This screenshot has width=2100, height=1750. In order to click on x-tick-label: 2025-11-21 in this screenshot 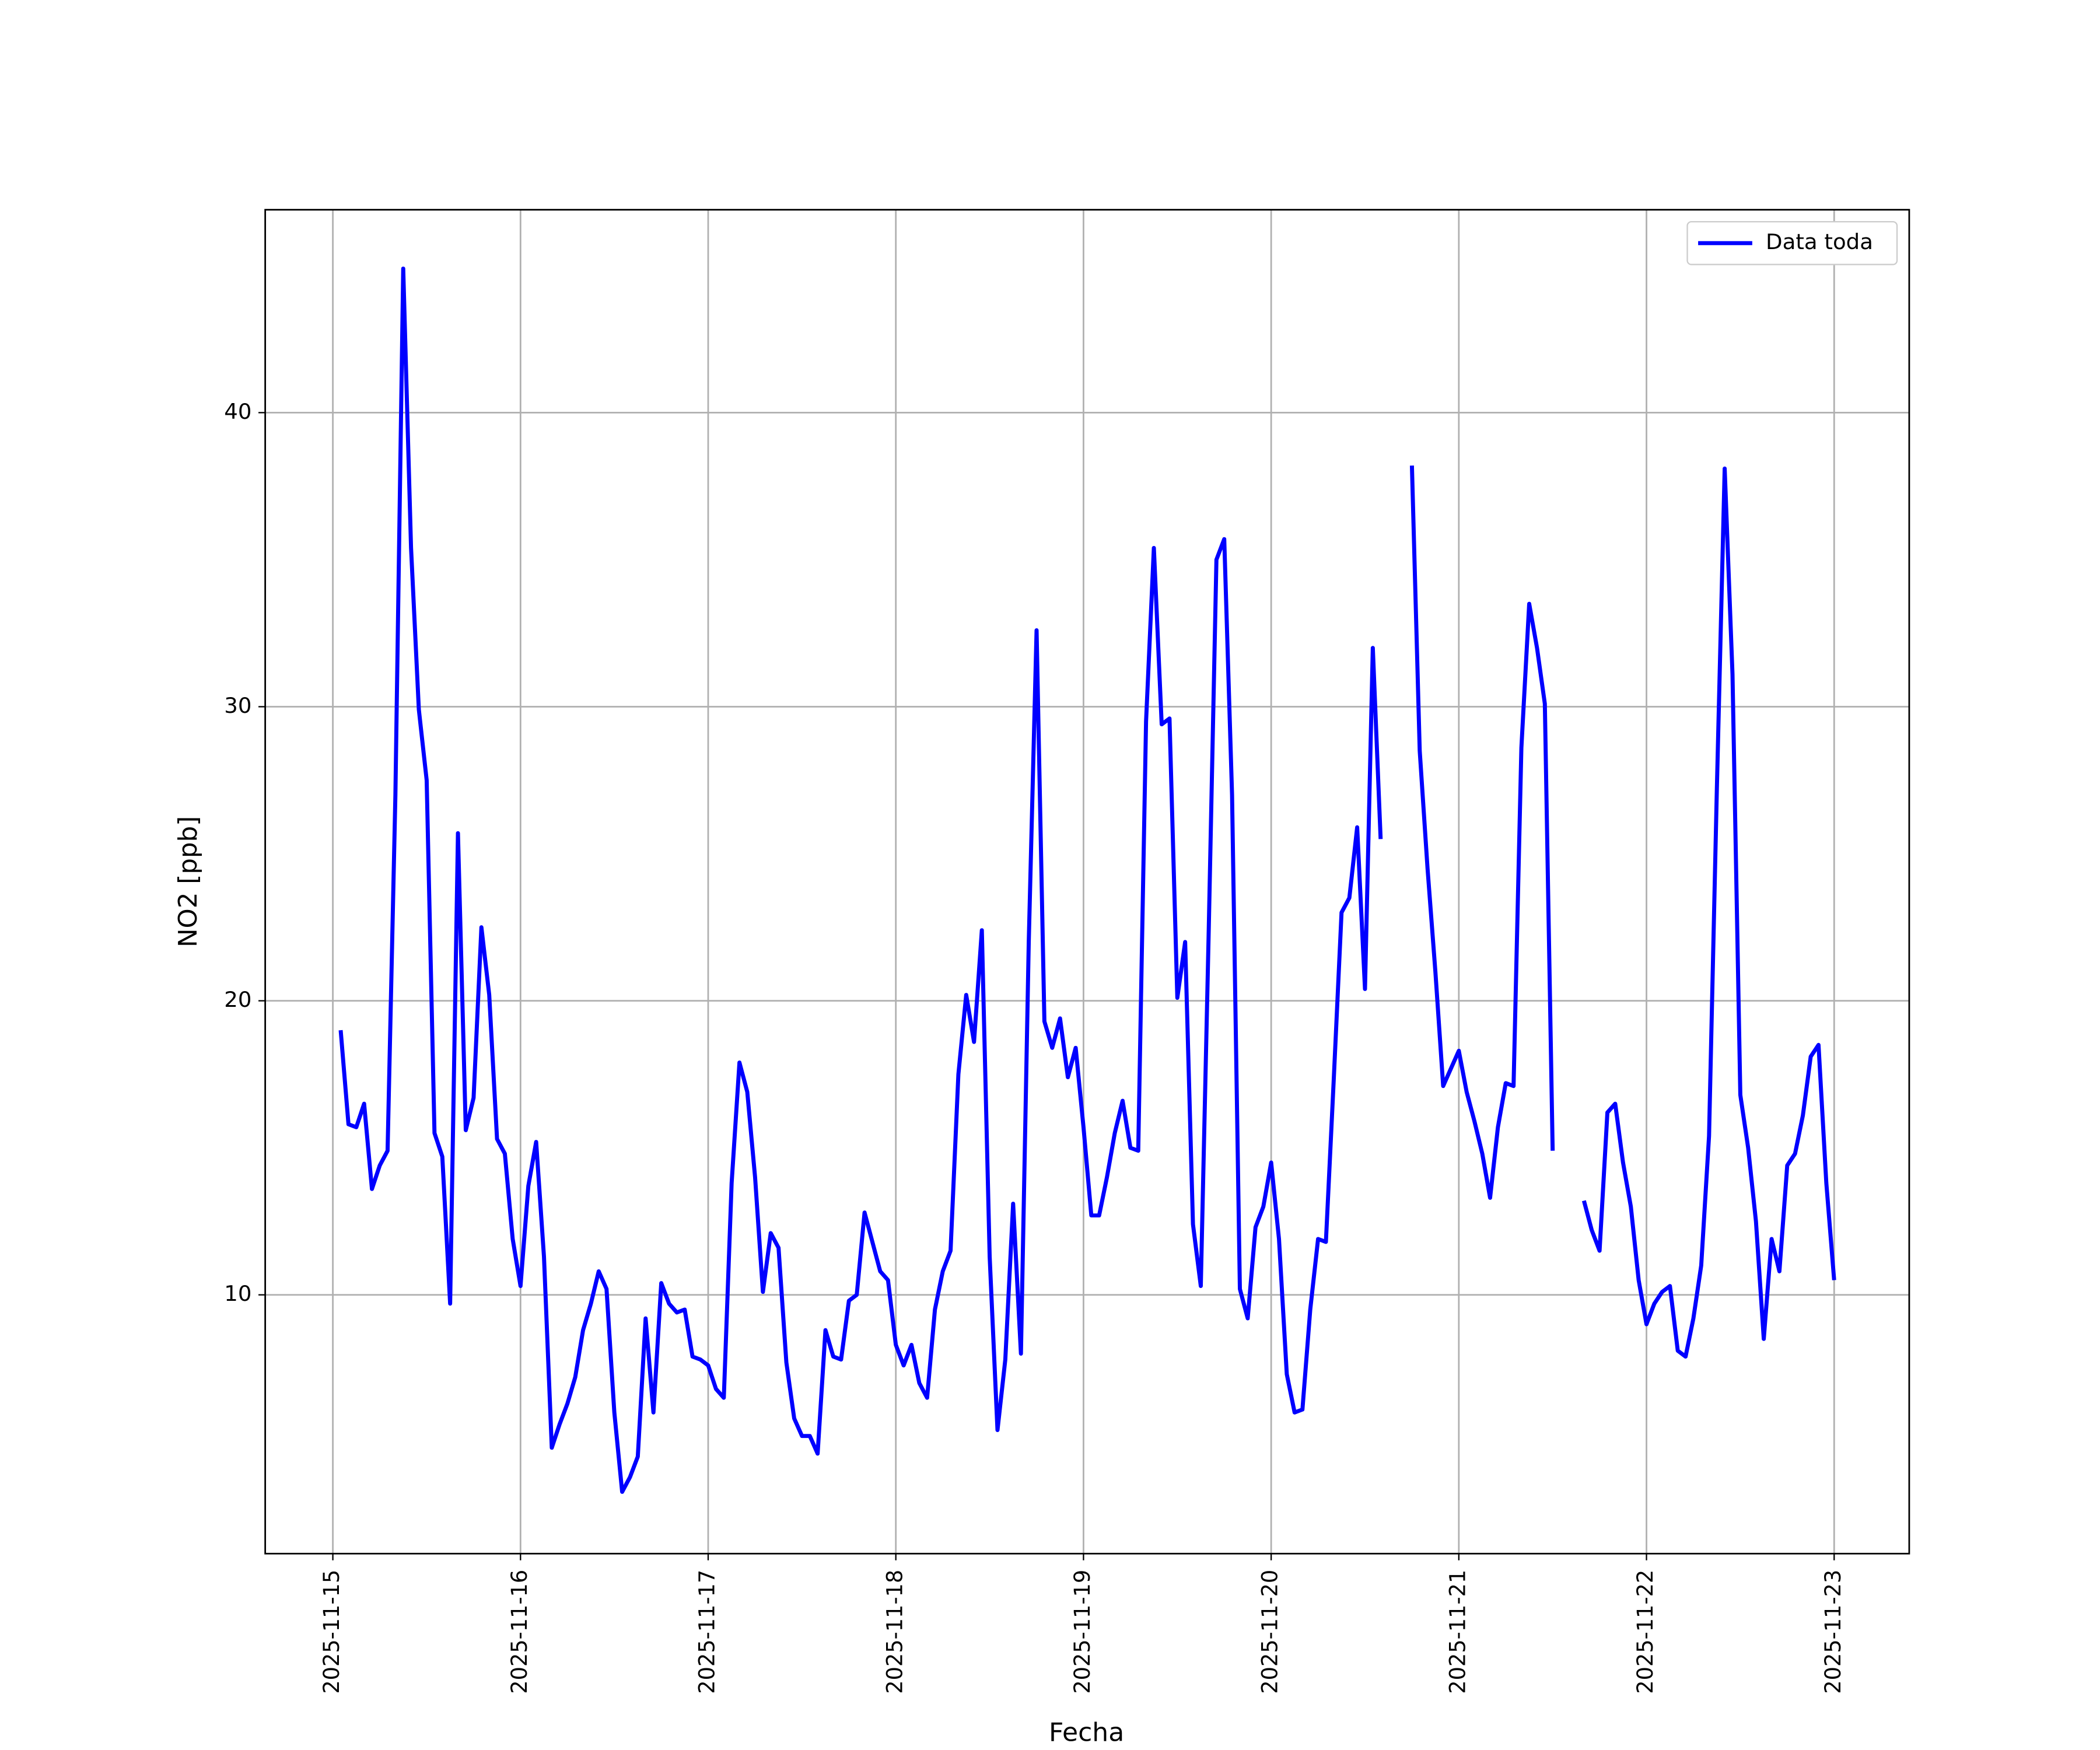, I will do `click(1457, 1632)`.